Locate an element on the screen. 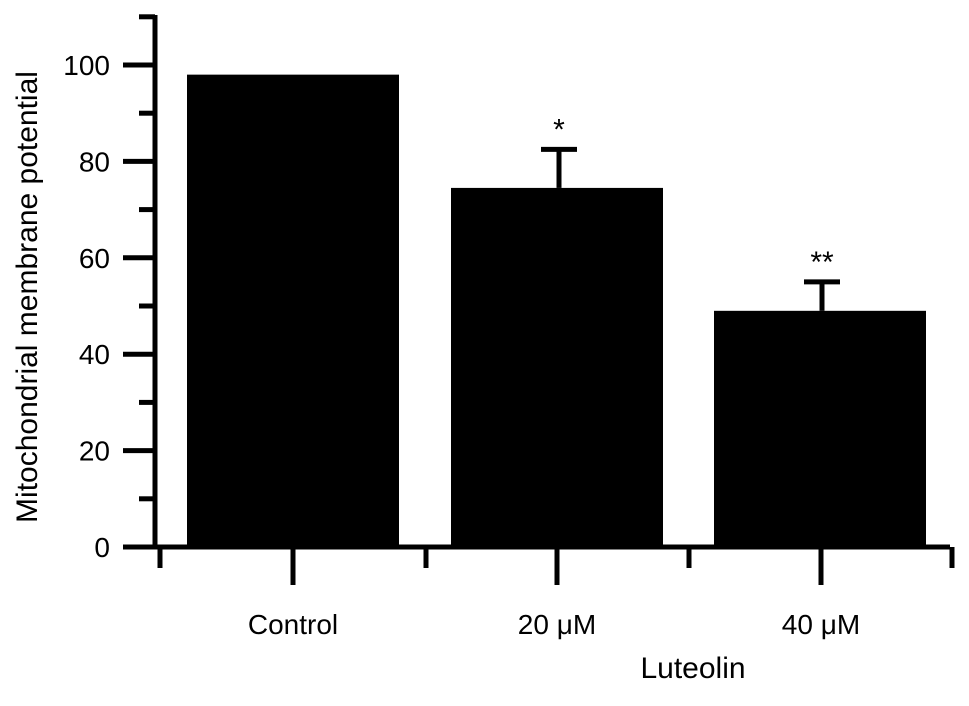  significance-annotations: *** is located at coordinates (693, 196).